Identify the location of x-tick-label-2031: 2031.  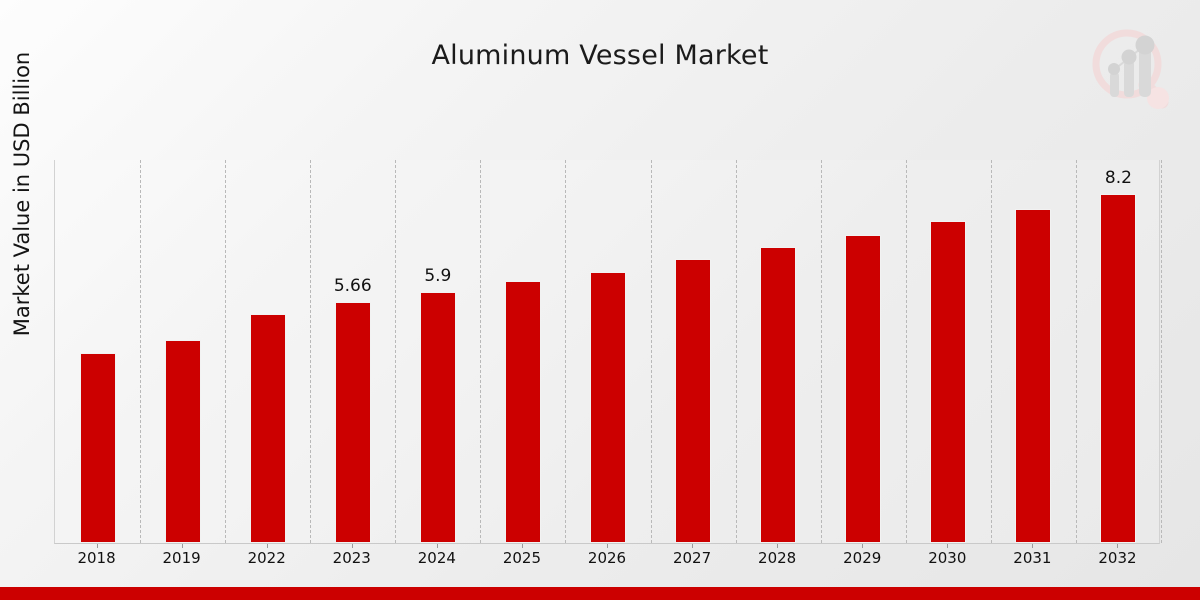
(1032, 558).